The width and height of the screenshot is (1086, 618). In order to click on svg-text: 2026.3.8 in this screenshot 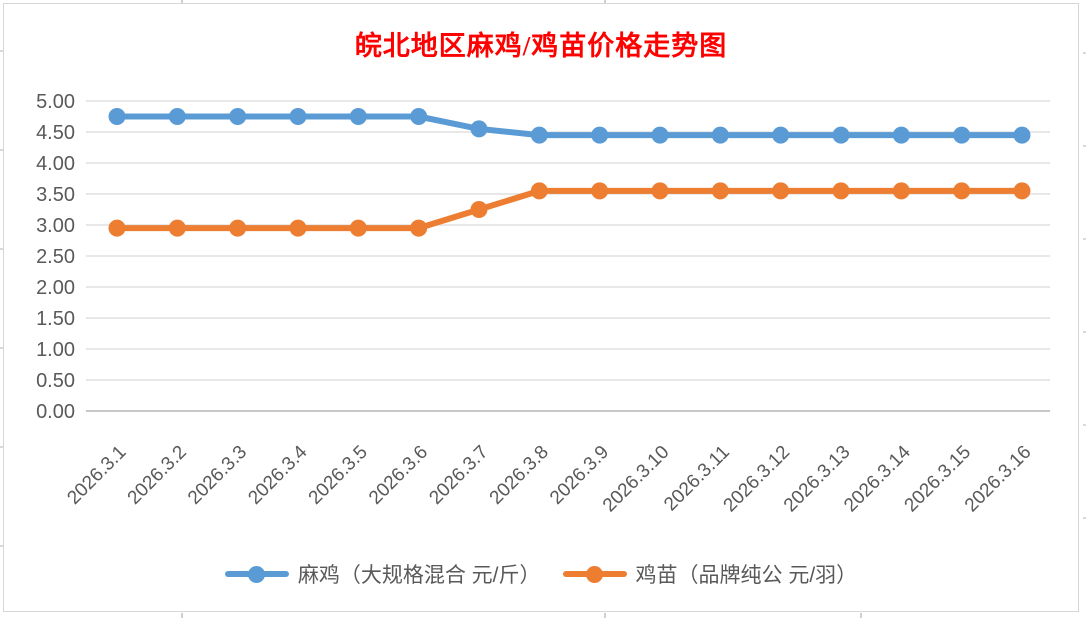, I will do `click(519, 475)`.